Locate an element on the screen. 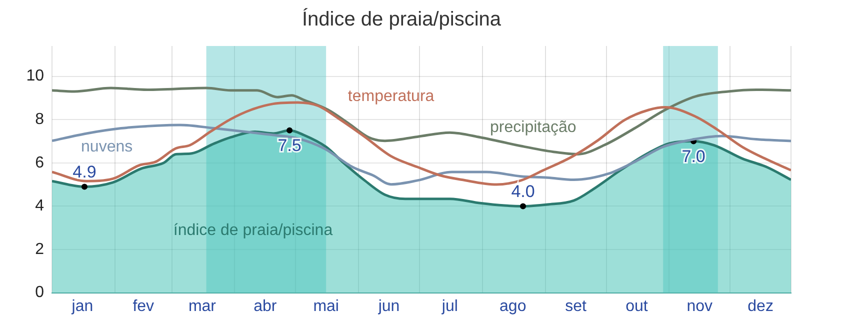 Image resolution: width=843 pixels, height=324 pixels. x-tick-label: dez is located at coordinates (761, 306).